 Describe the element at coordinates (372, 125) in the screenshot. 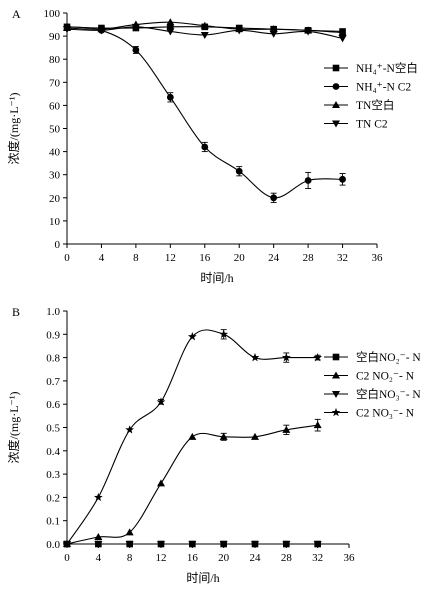

I see `legend-label: TN C2` at that location.